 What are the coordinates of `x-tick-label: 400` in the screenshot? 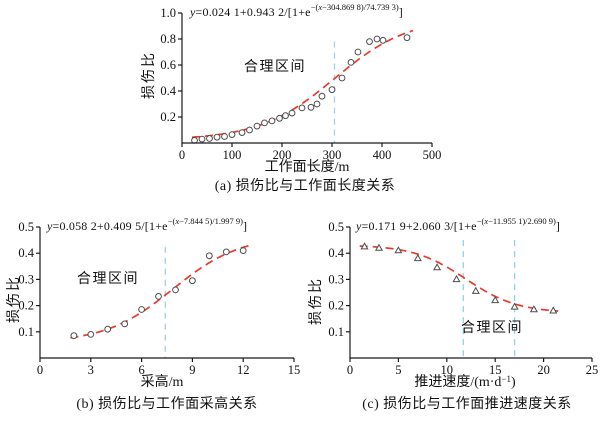 It's located at (382, 155).